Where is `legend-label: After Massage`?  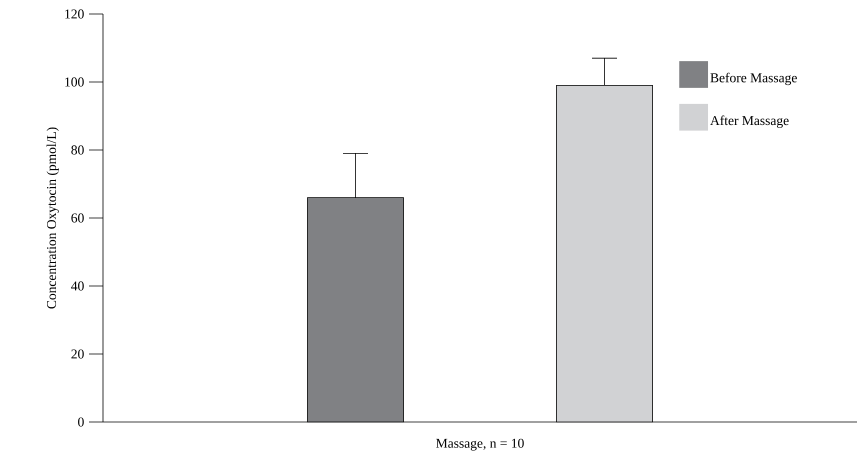 legend-label: After Massage is located at coordinates (749, 122).